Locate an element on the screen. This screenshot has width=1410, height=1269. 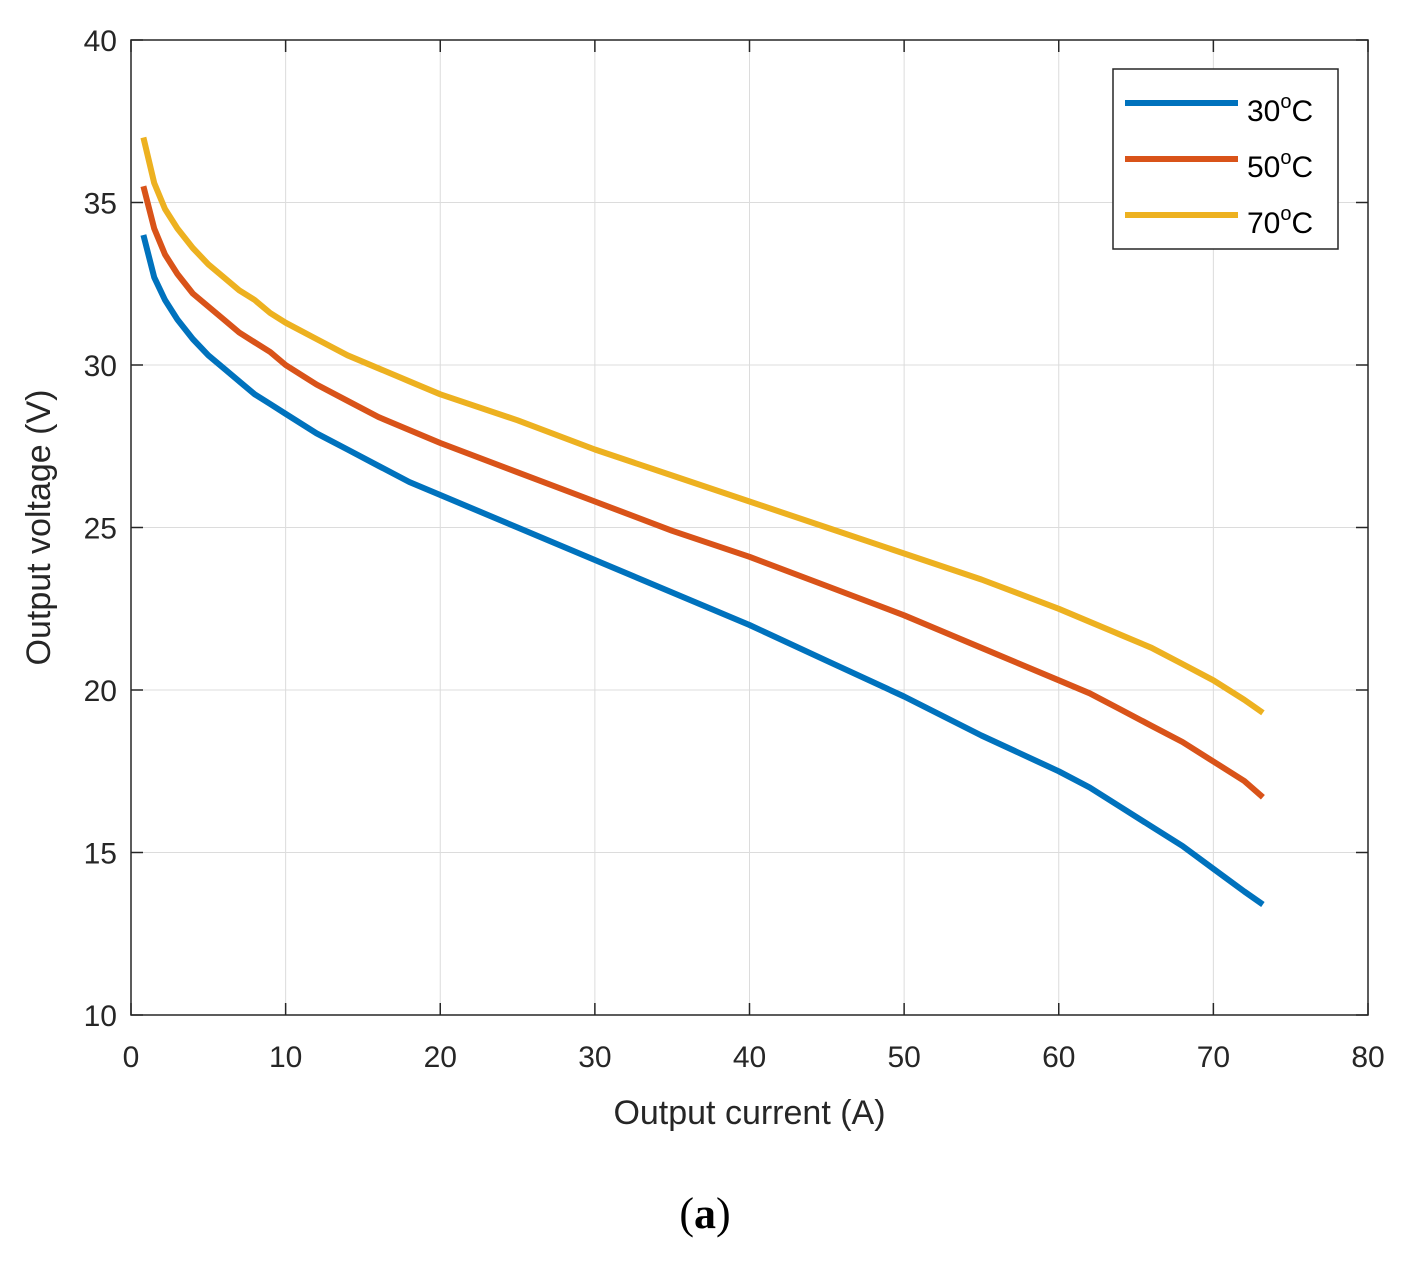
caption-close-paren: ) is located at coordinates (723, 1213).